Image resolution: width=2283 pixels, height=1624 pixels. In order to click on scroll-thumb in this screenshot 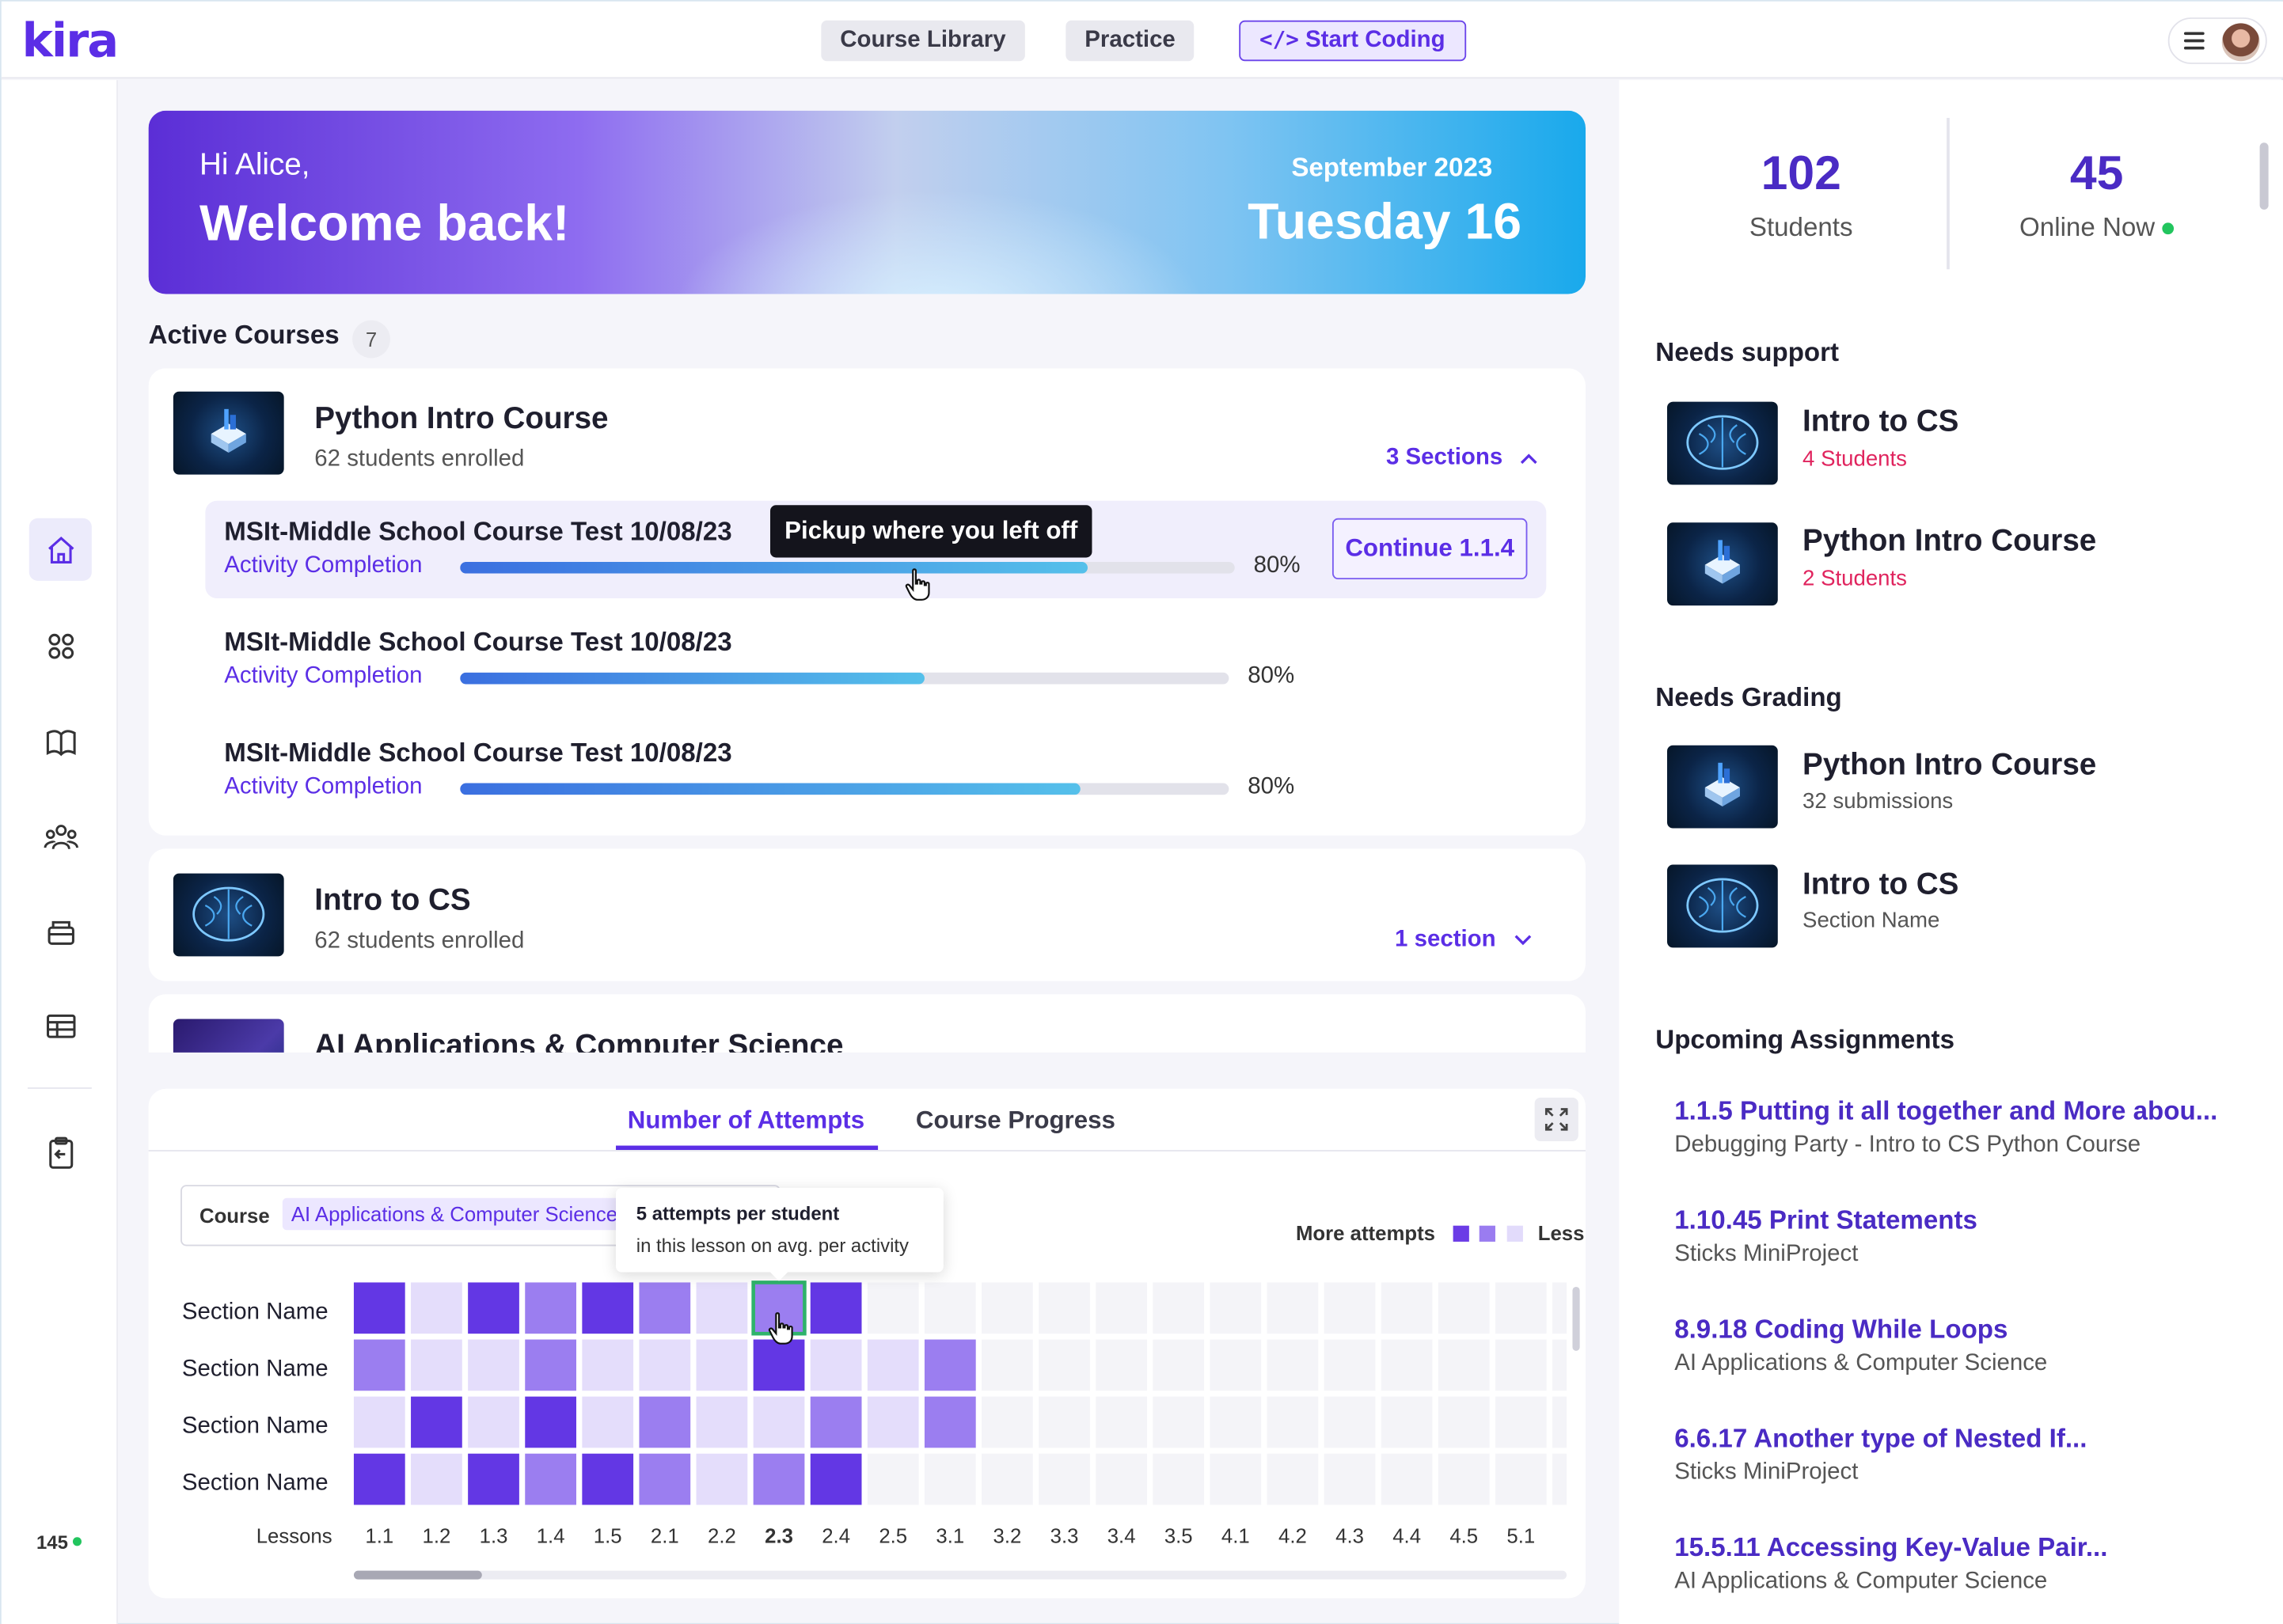, I will do `click(417, 1575)`.